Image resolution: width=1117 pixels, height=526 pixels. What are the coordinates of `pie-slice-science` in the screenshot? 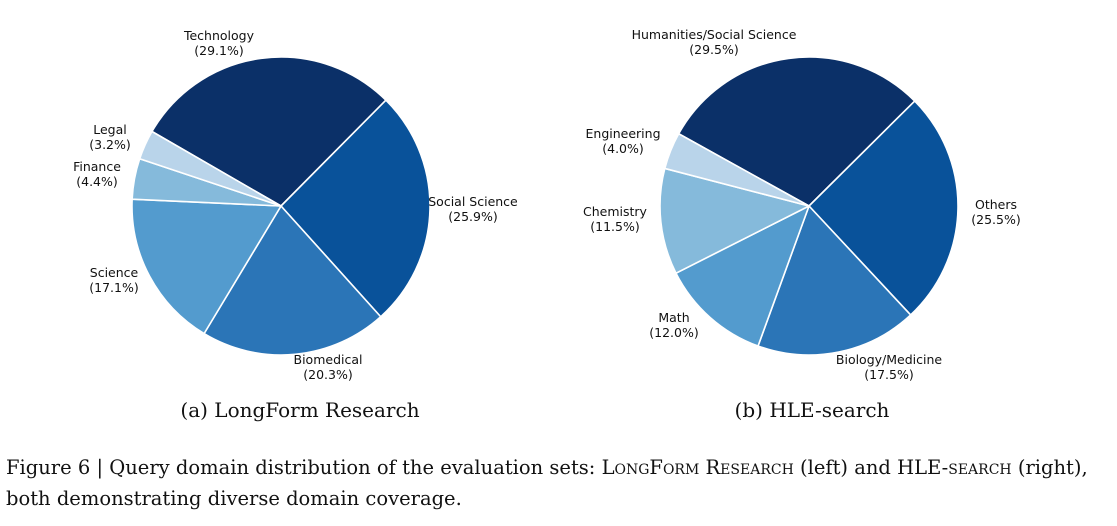 It's located at (206, 266).